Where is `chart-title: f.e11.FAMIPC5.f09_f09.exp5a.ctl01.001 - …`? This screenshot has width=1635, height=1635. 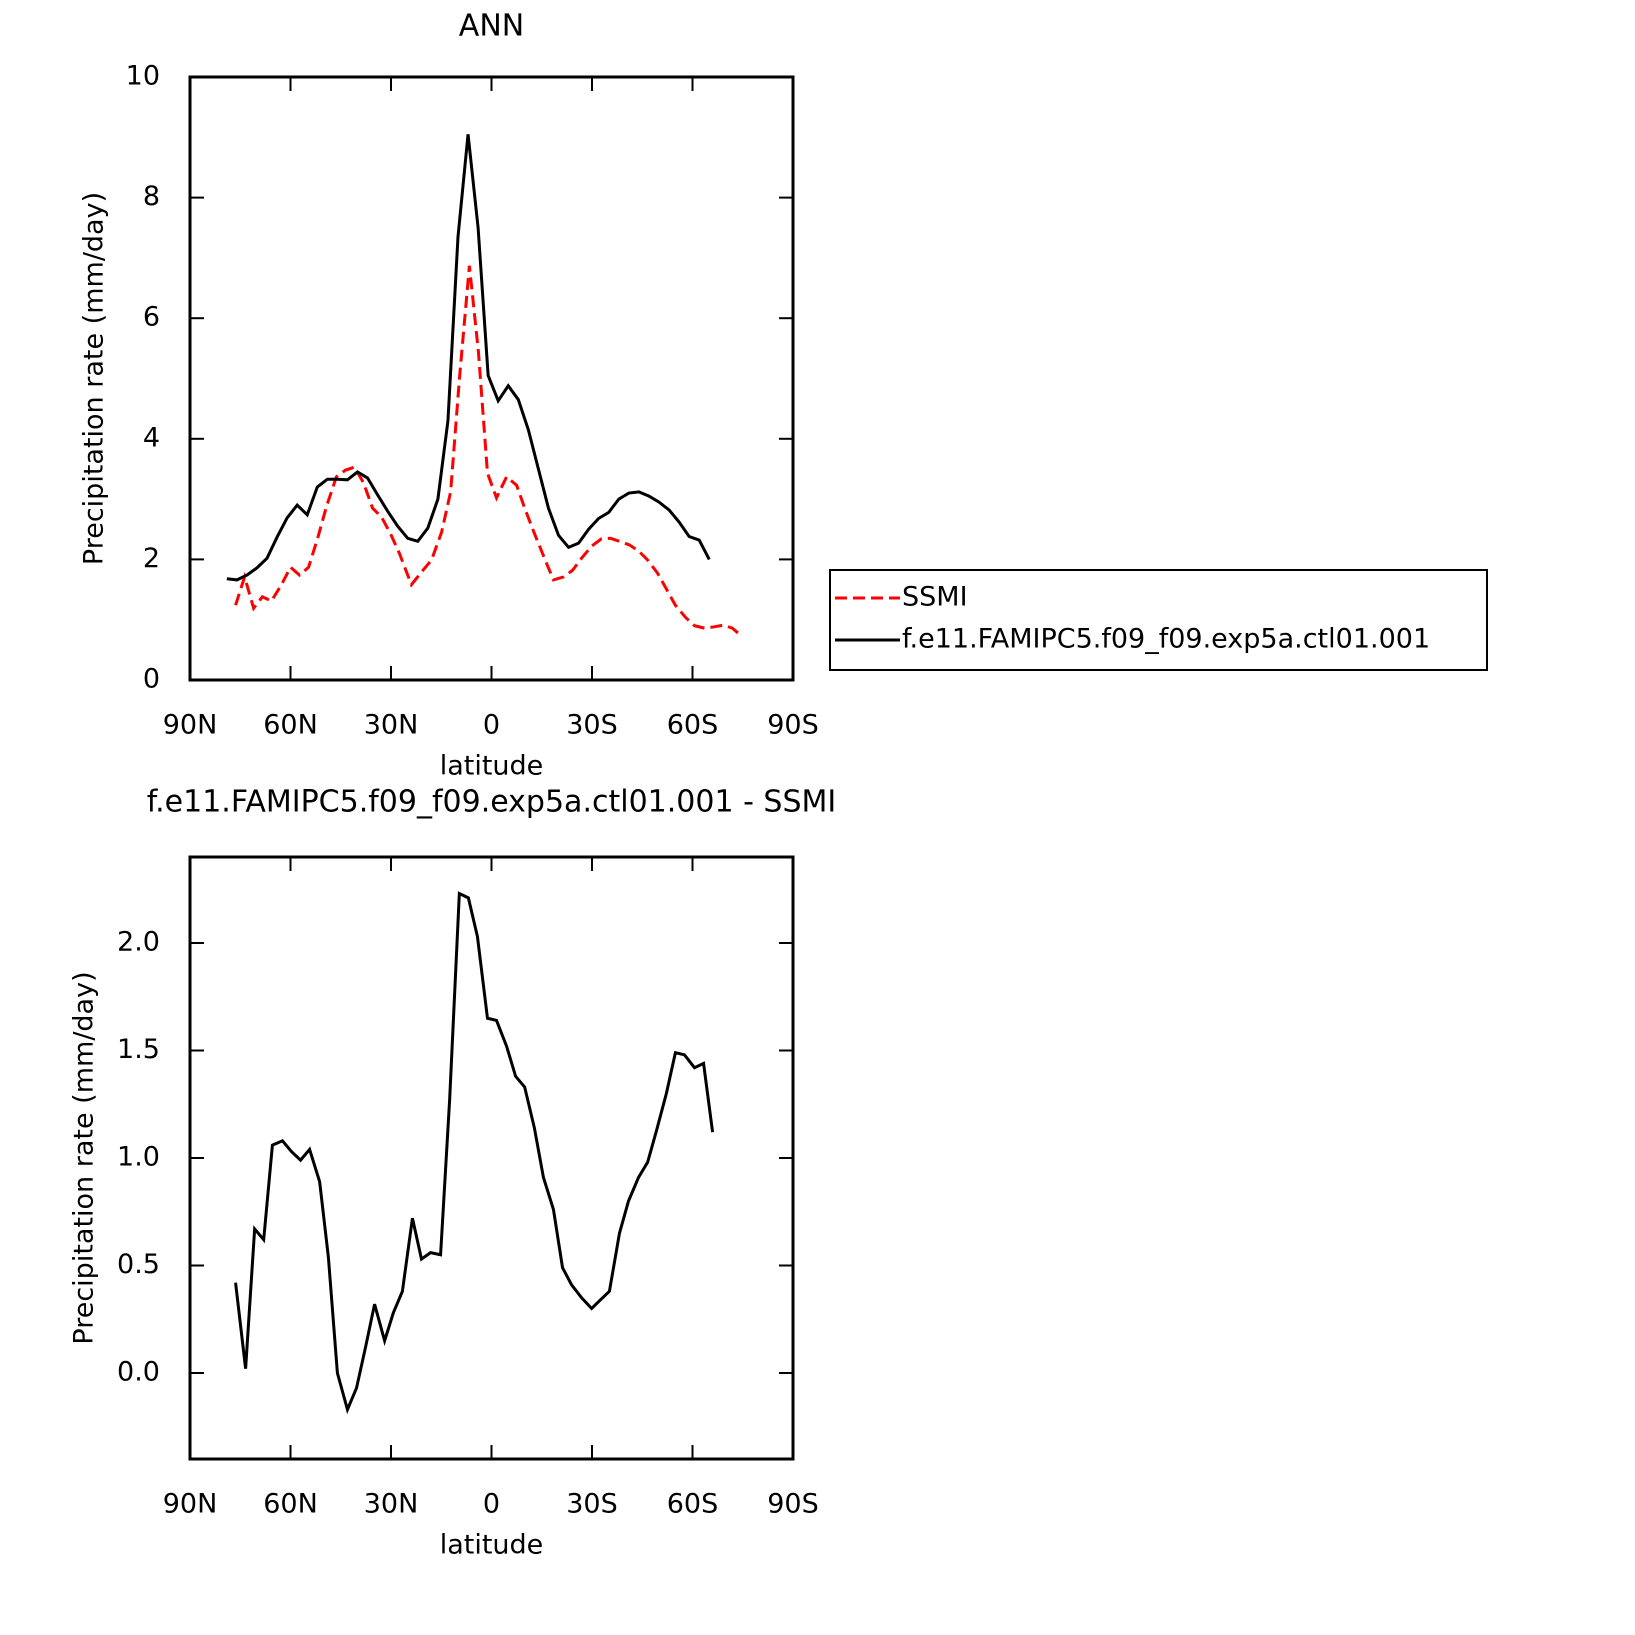
chart-title: f.e11.FAMIPC5.f09_f09.exp5a.ctl01.001 - … is located at coordinates (492, 802).